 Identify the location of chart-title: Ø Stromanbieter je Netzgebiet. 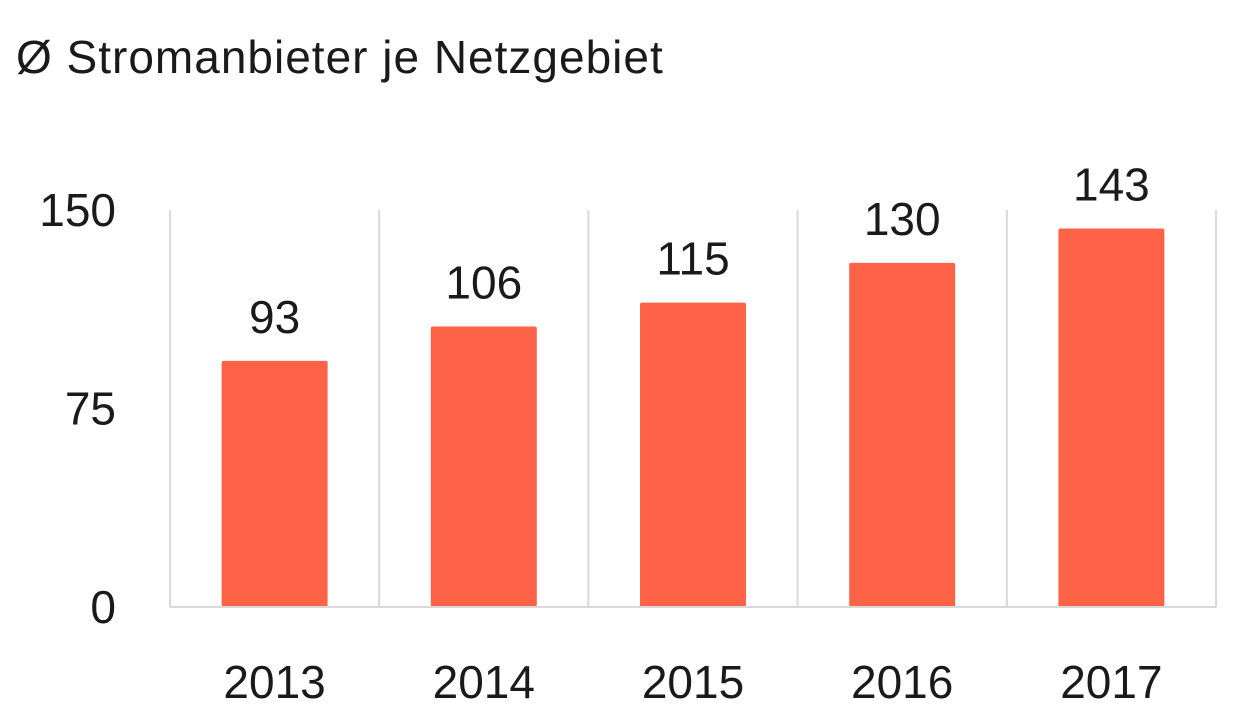
(340, 57).